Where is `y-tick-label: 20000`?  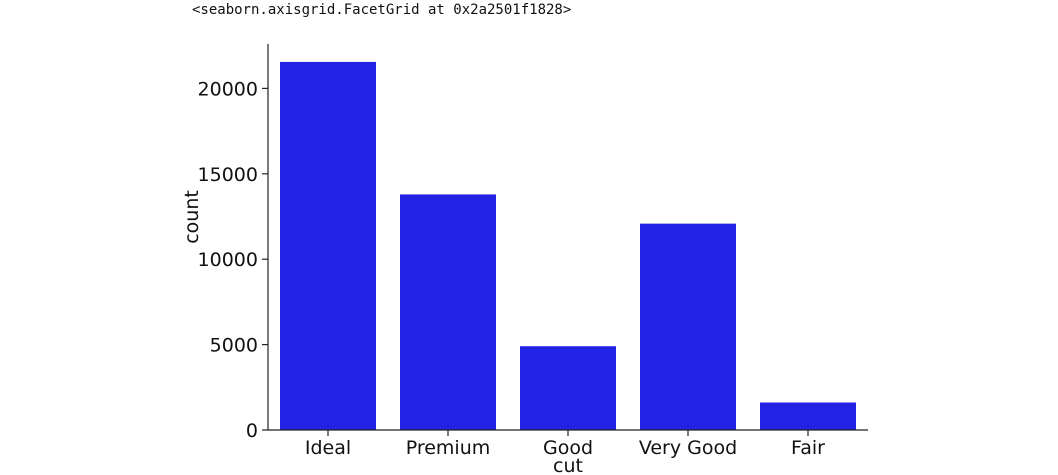 y-tick-label: 20000 is located at coordinates (228, 89).